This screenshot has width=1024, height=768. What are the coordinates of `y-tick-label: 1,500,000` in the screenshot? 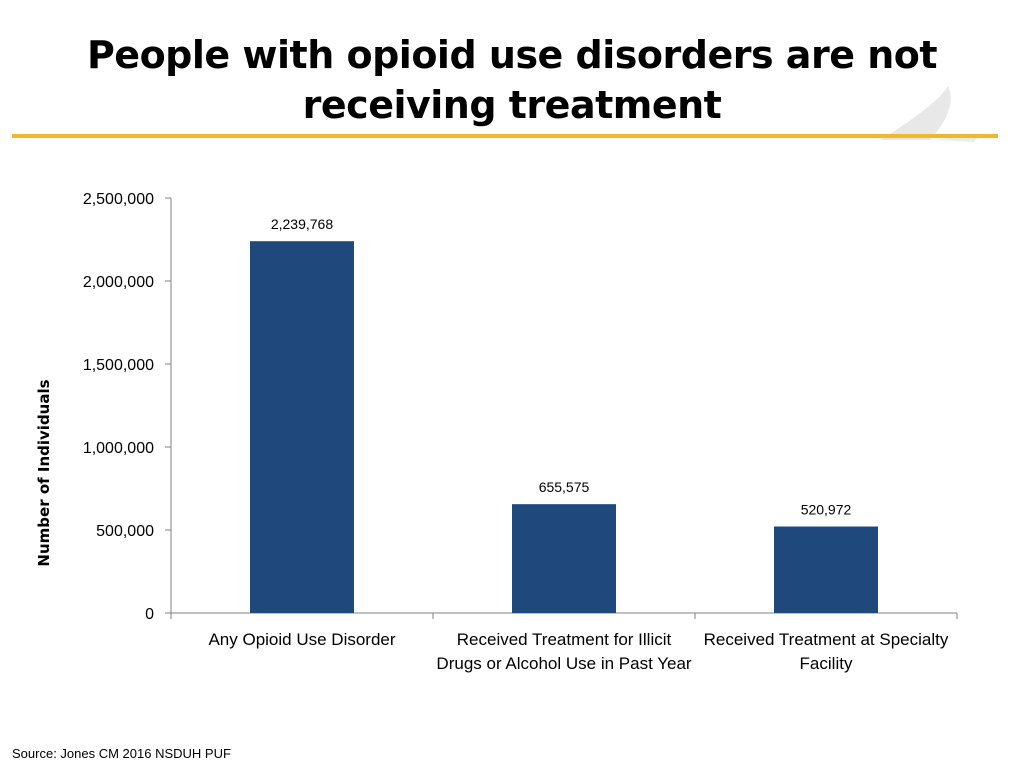 It's located at (118, 365).